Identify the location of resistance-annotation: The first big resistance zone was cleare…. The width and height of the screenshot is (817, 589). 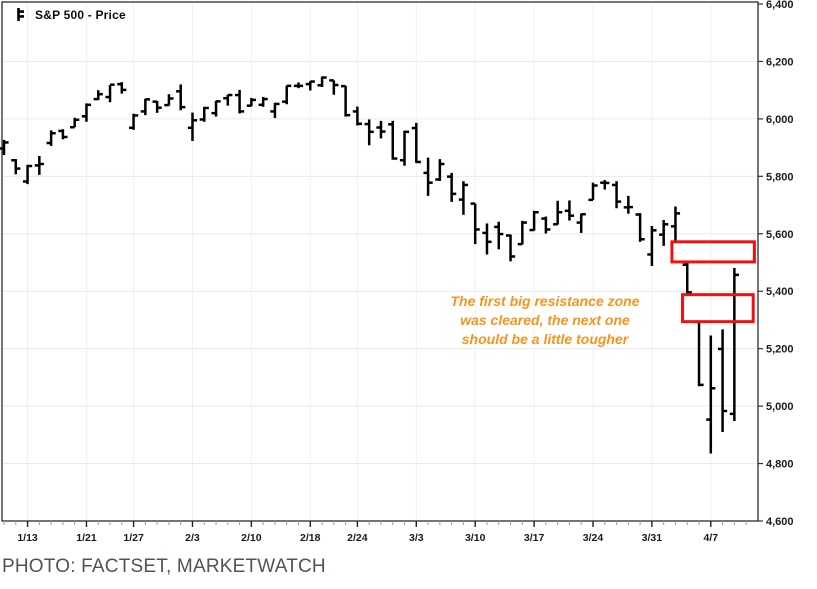
(545, 320).